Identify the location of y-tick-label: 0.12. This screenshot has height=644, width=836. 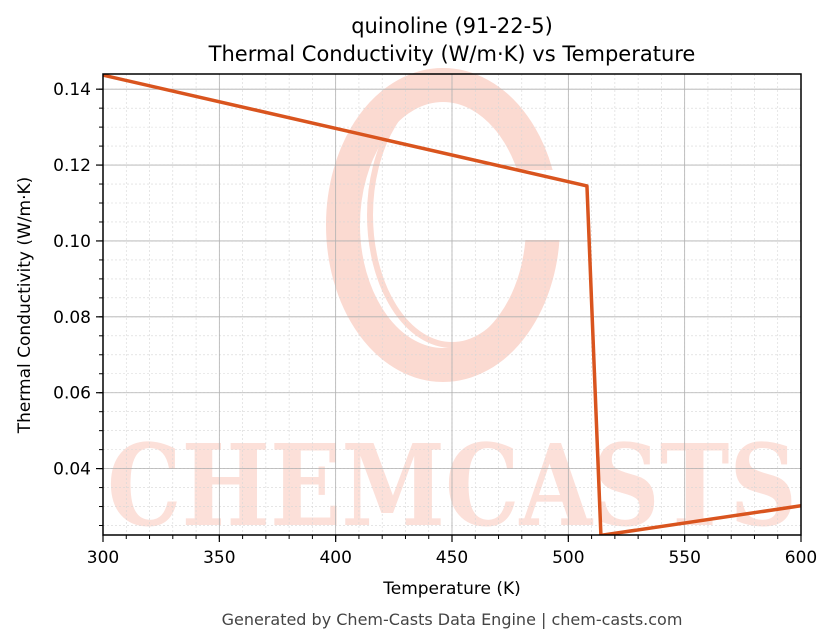
(72, 166).